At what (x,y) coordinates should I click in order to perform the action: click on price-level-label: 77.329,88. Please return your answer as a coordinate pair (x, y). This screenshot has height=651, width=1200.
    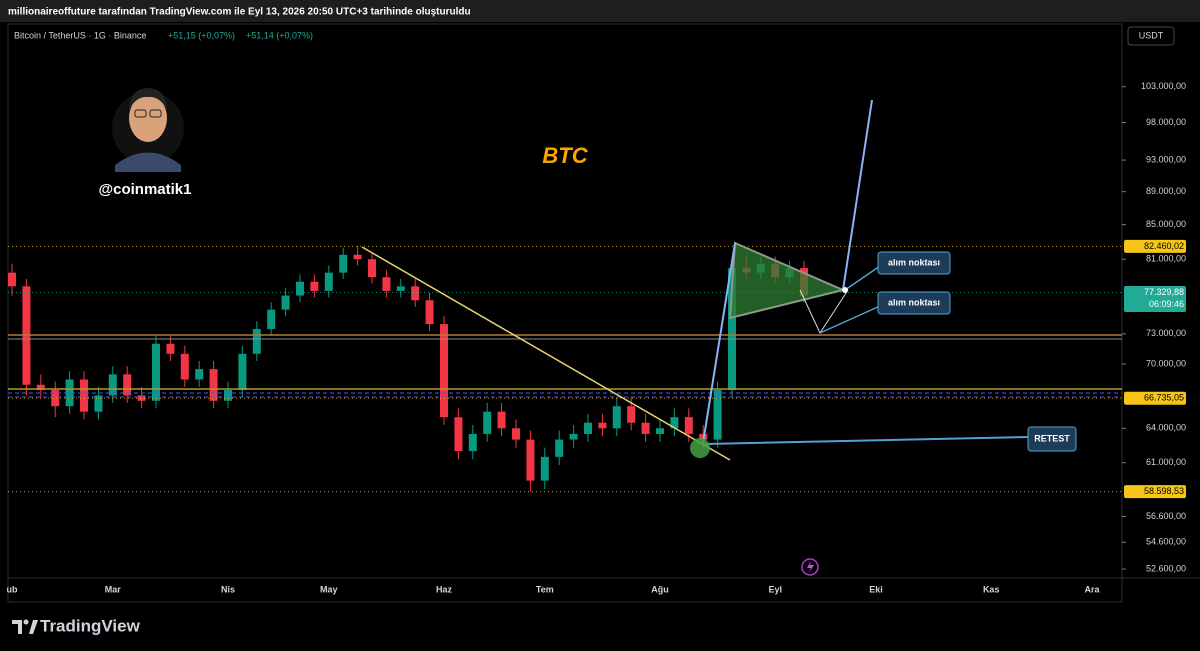
    Looking at the image, I should click on (1164, 292).